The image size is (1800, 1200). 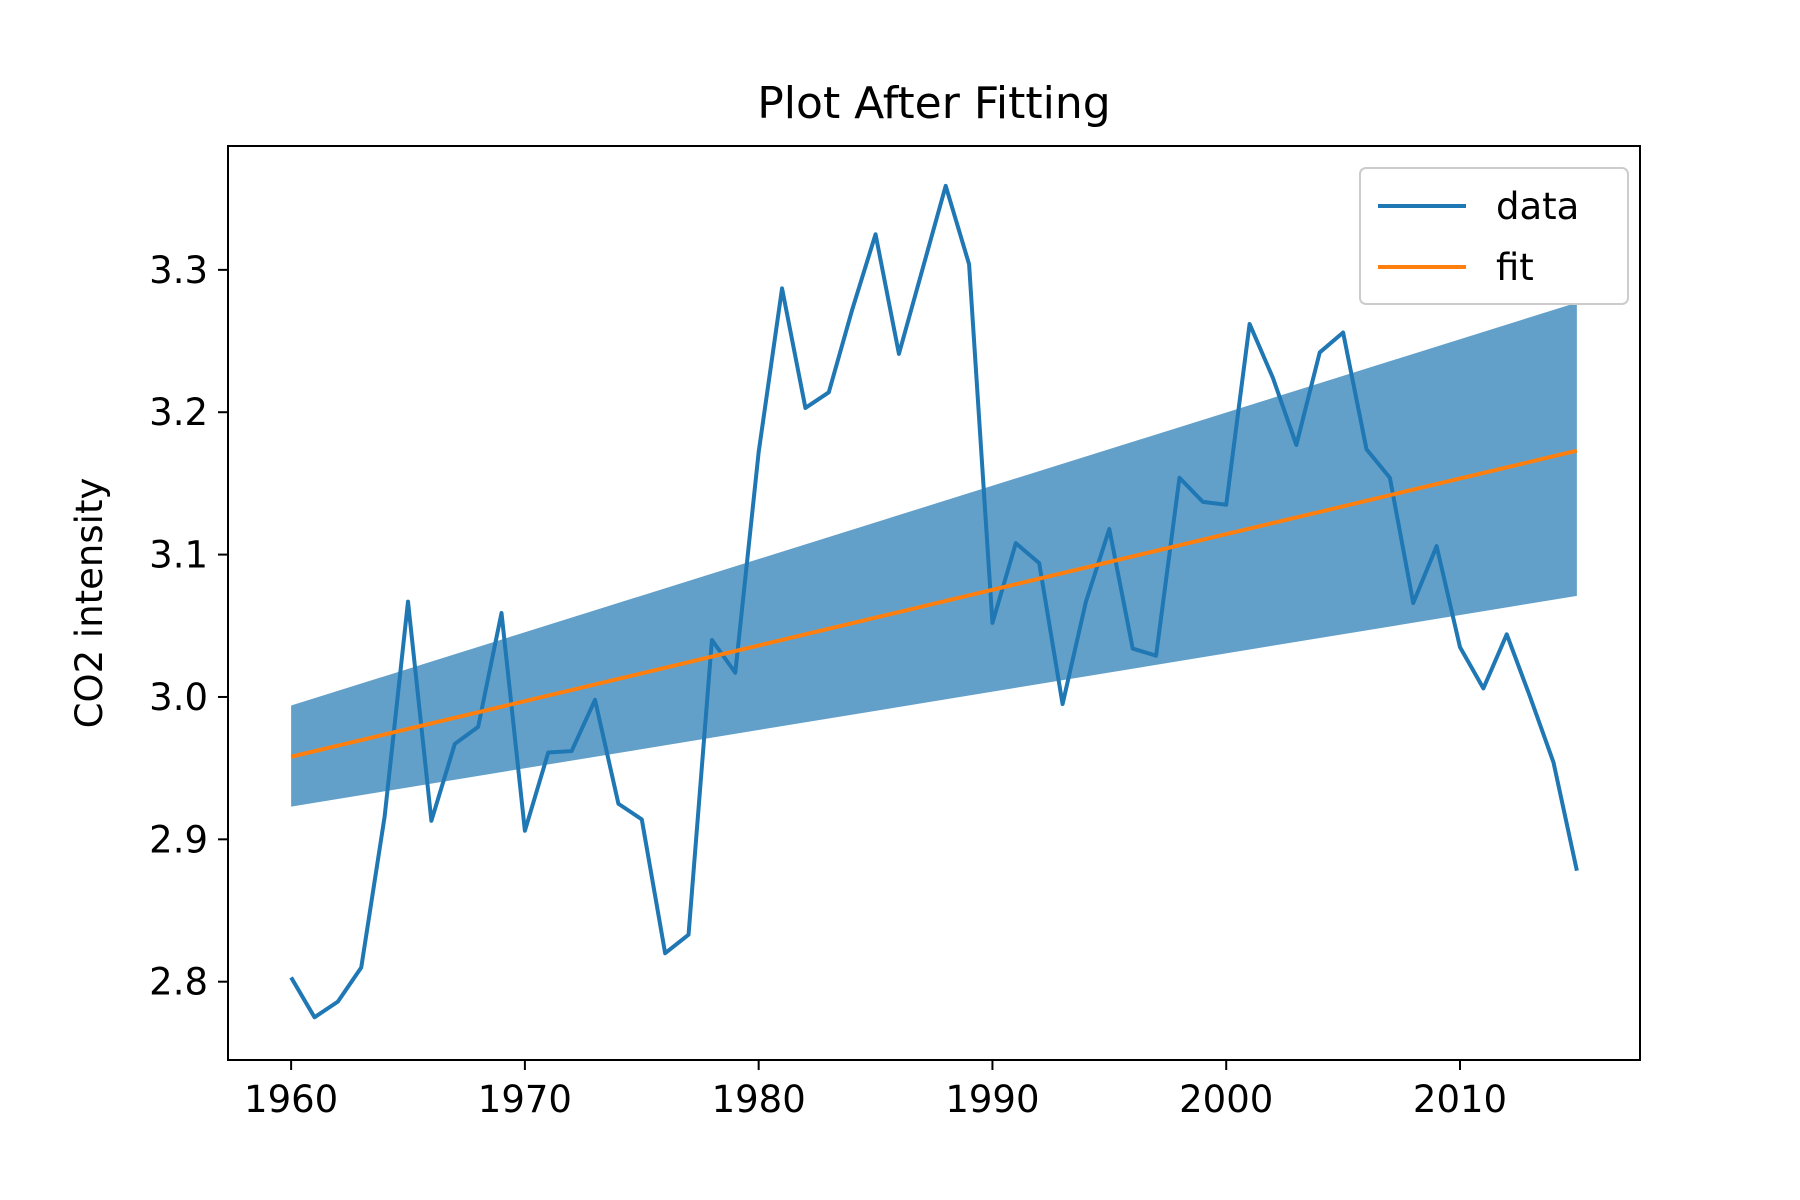 I want to click on y-tick-label: 3.1, so click(x=178, y=555).